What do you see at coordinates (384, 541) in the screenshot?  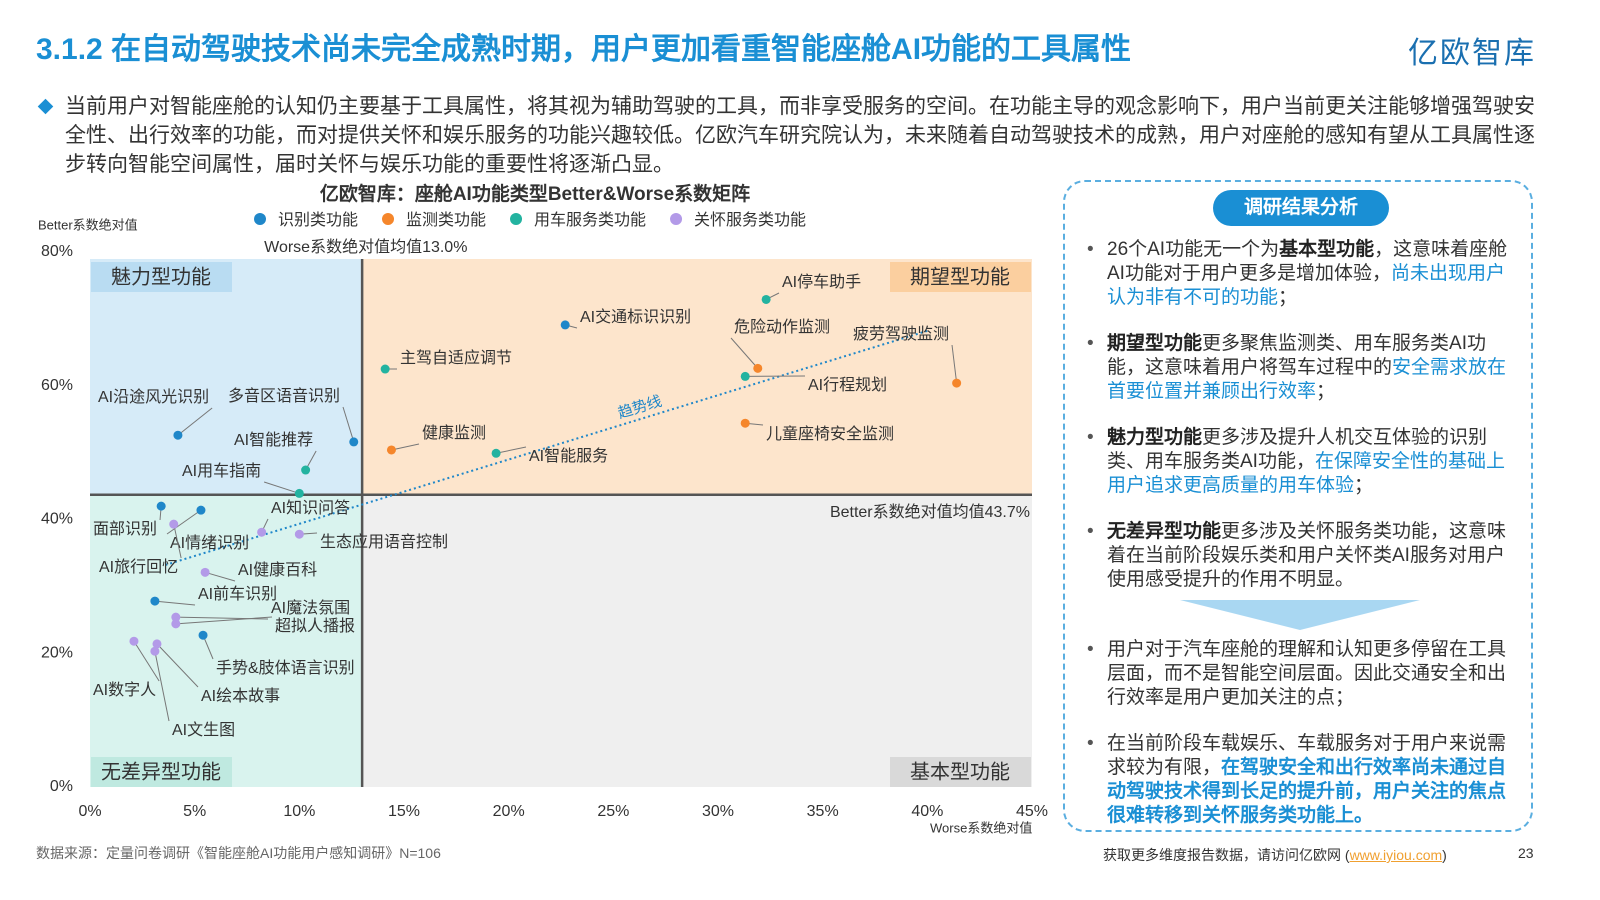 I see `point-label: 生态应用语音控制` at bounding box center [384, 541].